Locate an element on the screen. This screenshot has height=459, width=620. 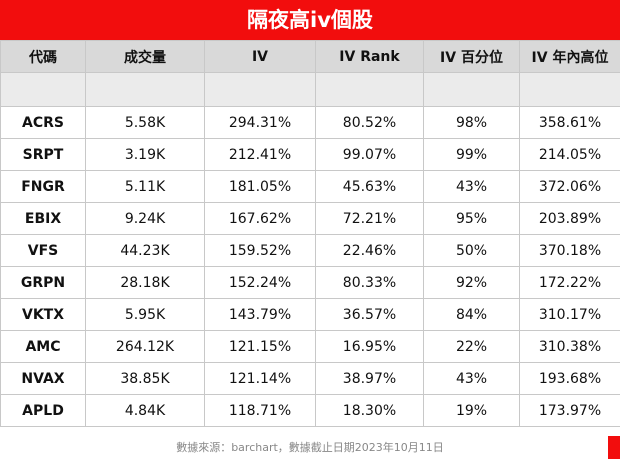
cell-iv-percentile: 99% is located at coordinates (471, 154).